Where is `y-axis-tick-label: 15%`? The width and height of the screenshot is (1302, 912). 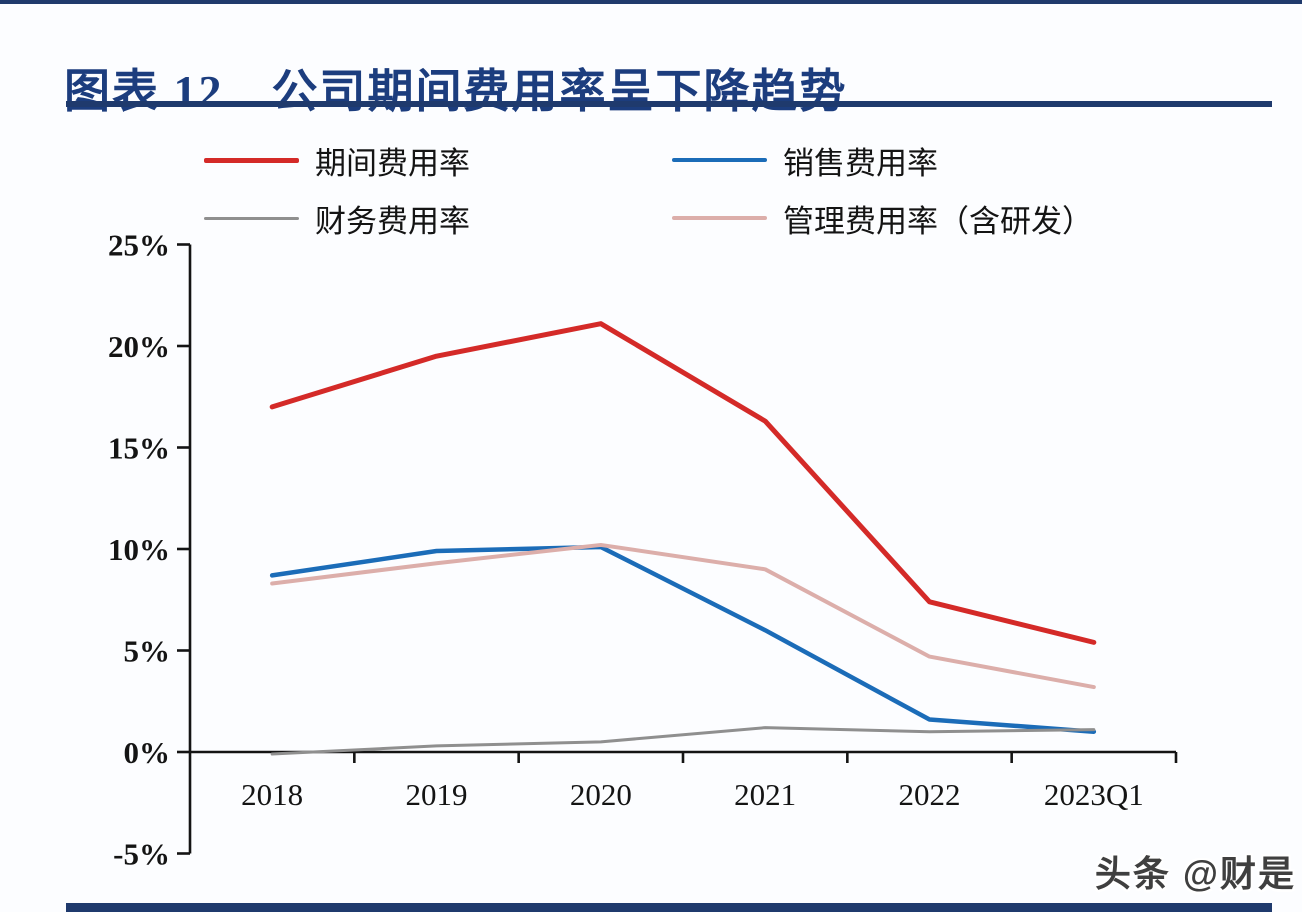
y-axis-tick-label: 15% is located at coordinates (139, 448).